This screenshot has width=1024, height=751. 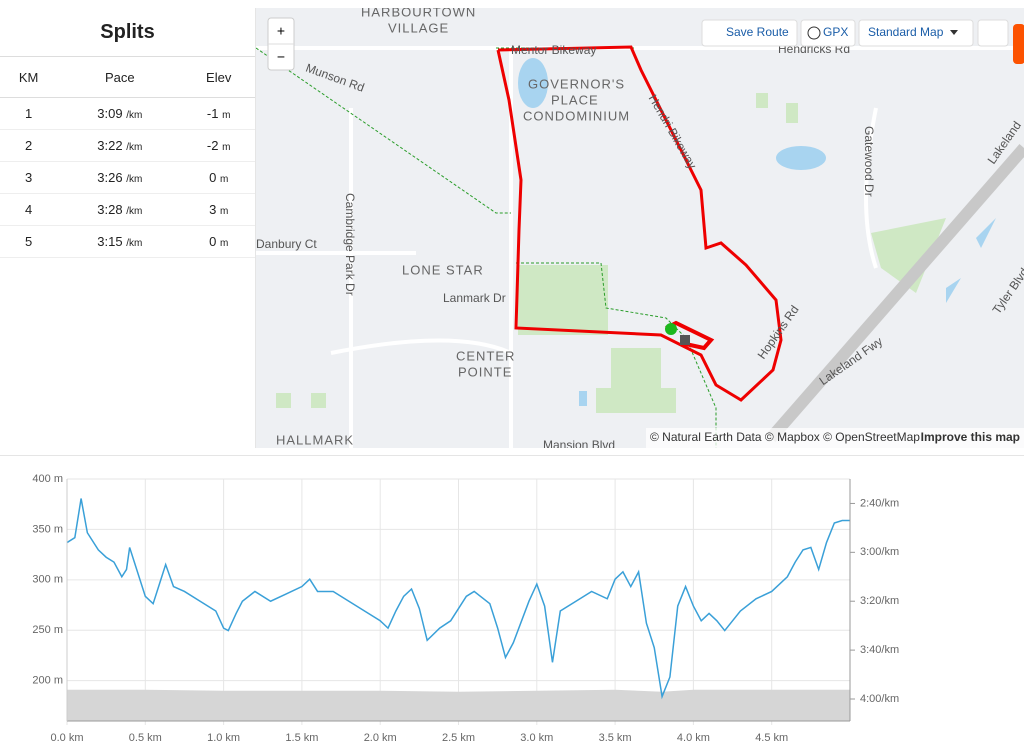 I want to click on y-tick-label: 300 m, so click(x=47, y=580).